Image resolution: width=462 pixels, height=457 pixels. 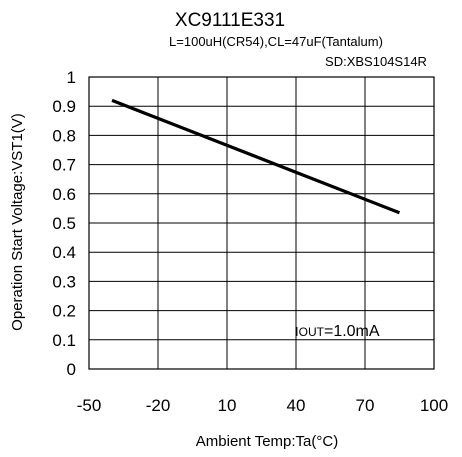 I want to click on y-tick-label: 0.1, so click(x=64, y=340).